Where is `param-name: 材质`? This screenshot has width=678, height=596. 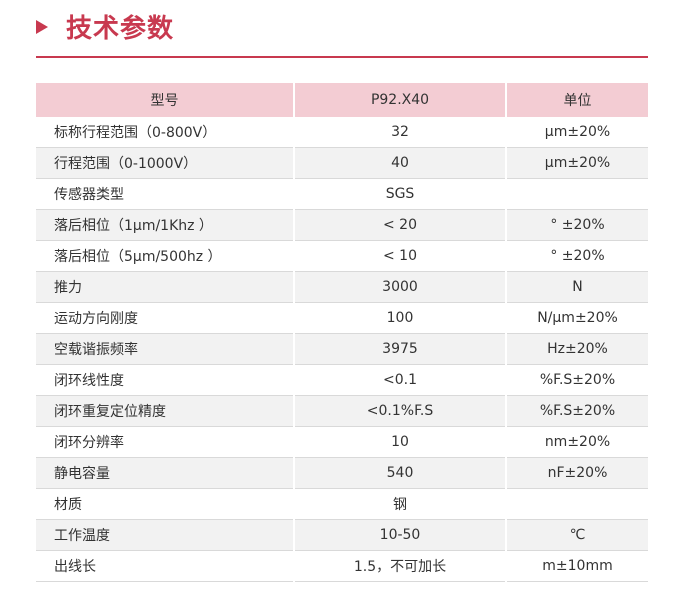 param-name: 材质 is located at coordinates (165, 504).